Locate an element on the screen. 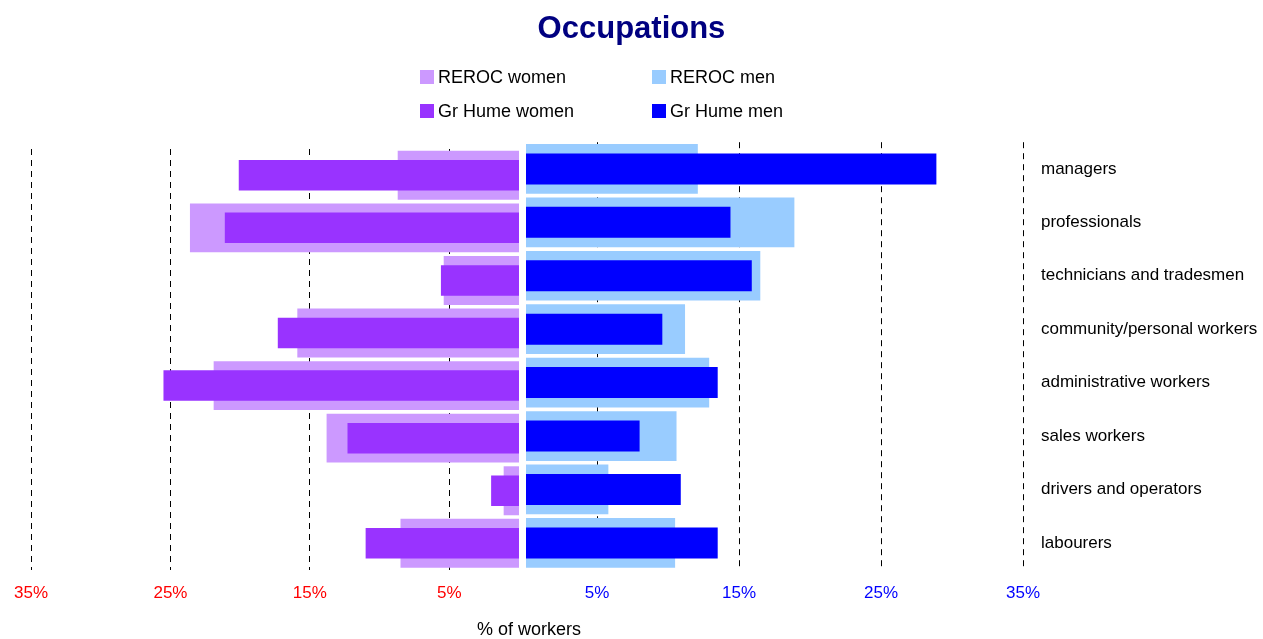  legend-label: REROC women is located at coordinates (502, 77).